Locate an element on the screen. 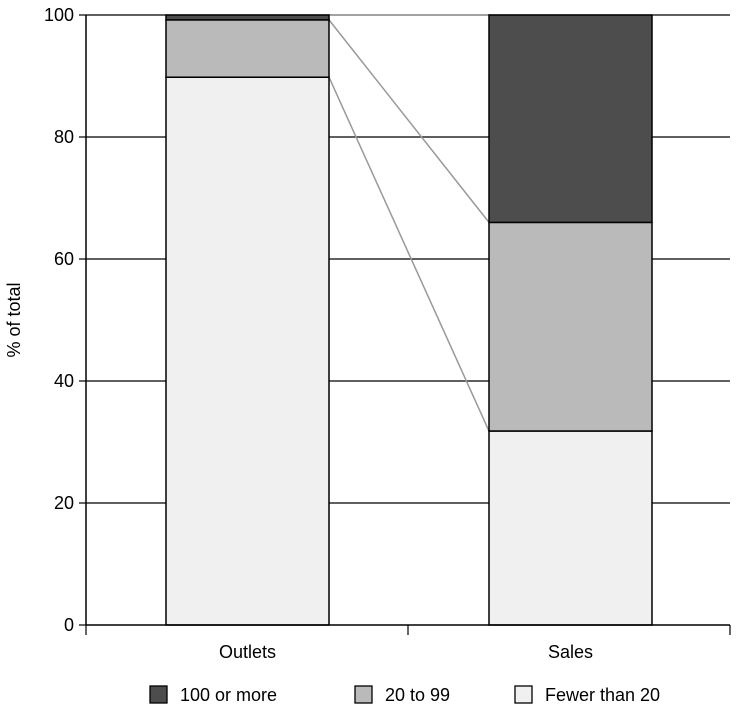  x-tick-label: Outlets is located at coordinates (247, 652).